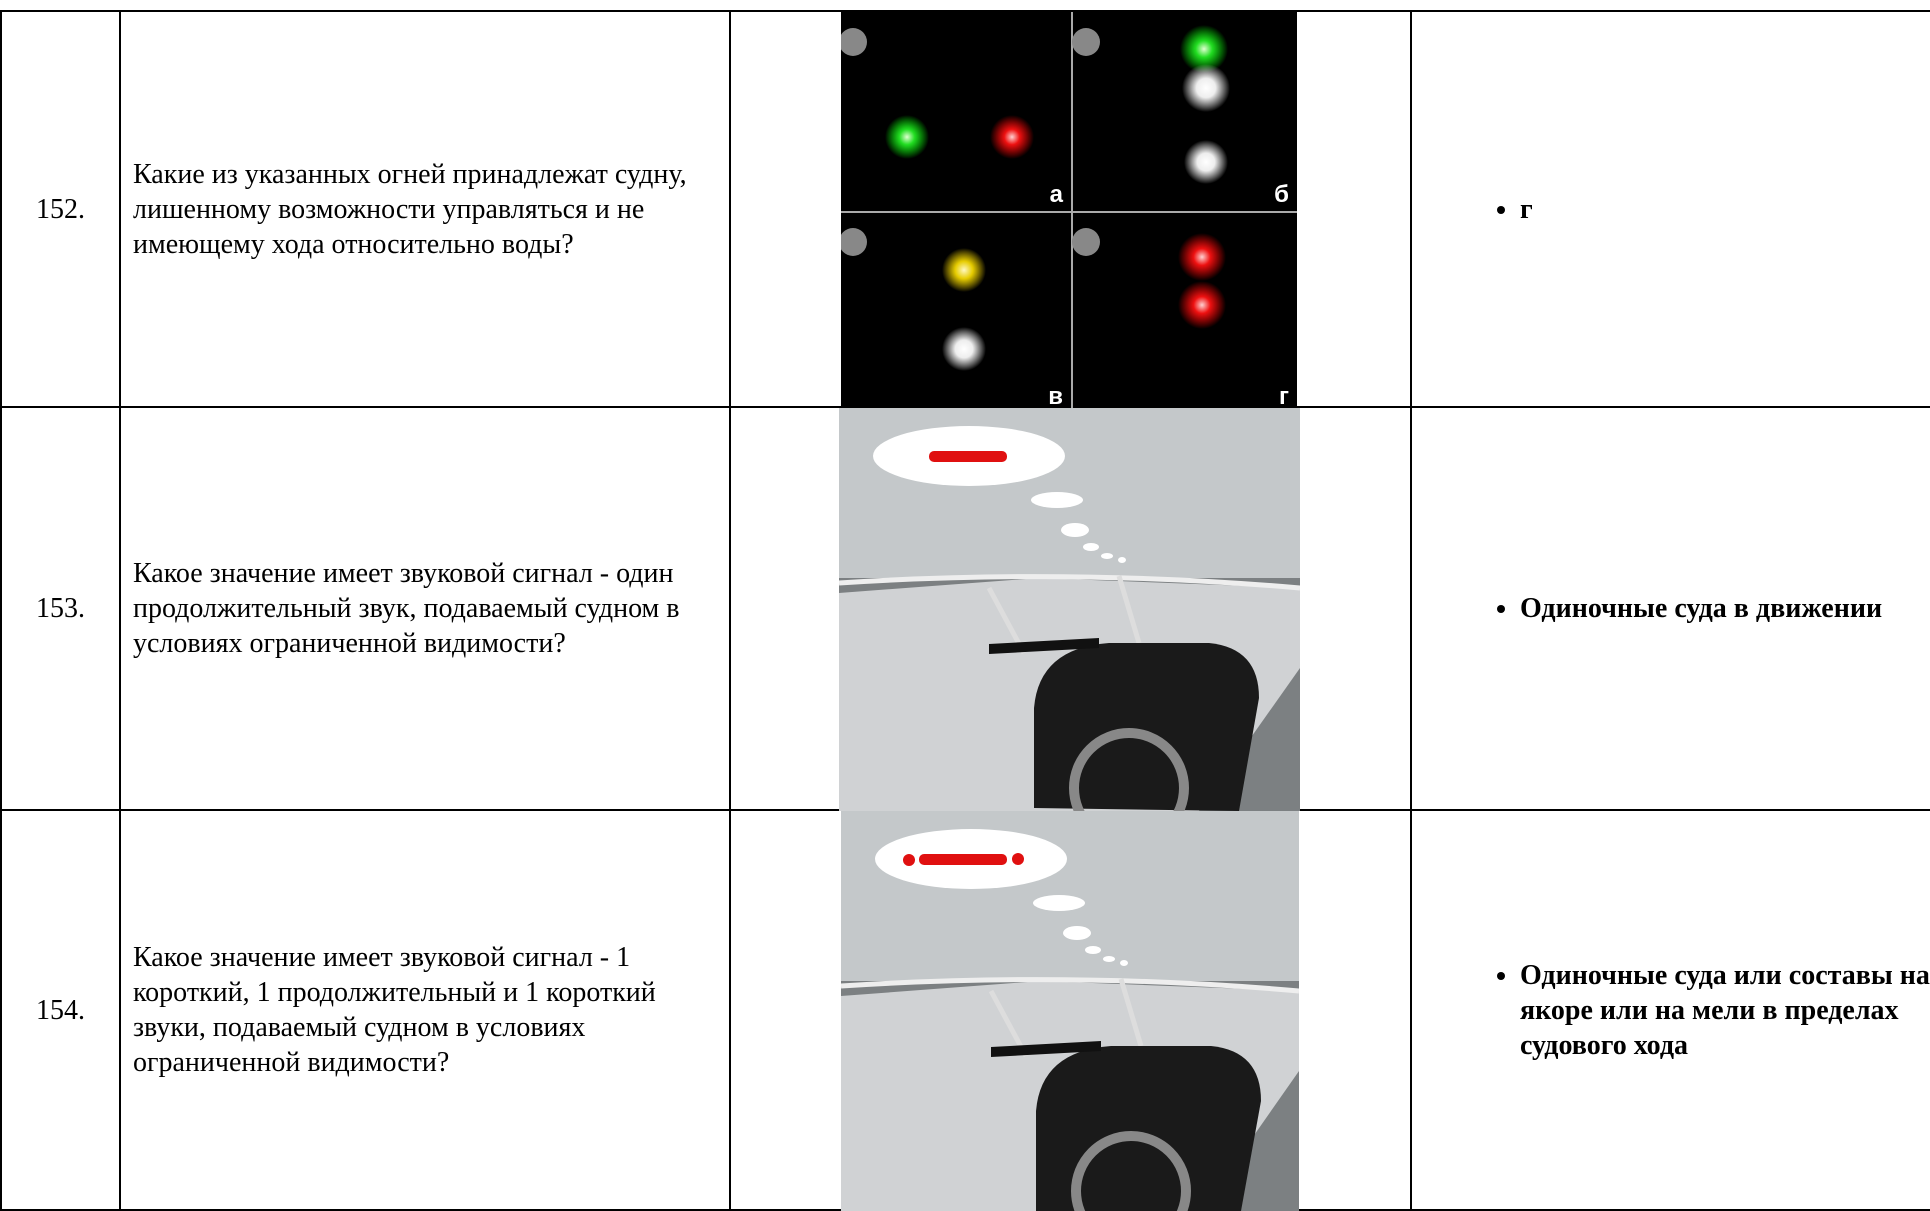  Describe the element at coordinates (1055, 395) in the screenshot. I see `panel-label: в` at that location.